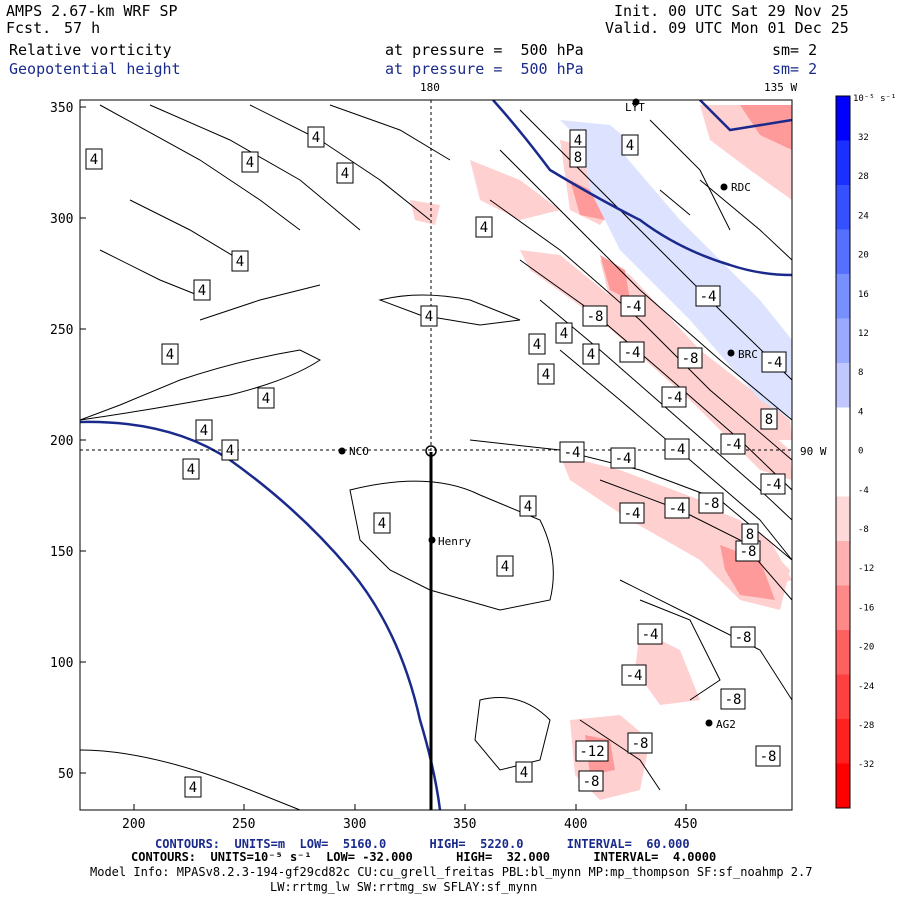  Describe the element at coordinates (863, 177) in the screenshot. I see `colorbar-tick-label: 28` at that location.